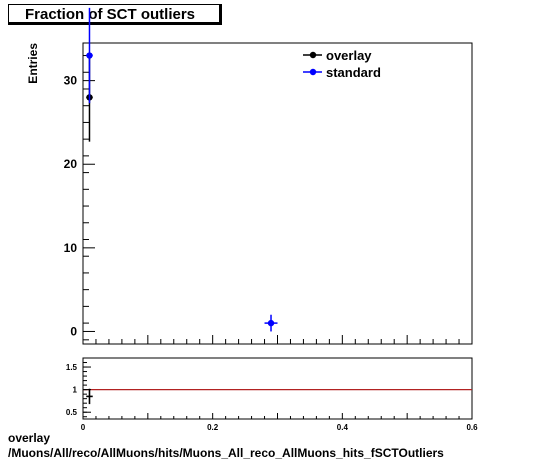 The width and height of the screenshot is (546, 462). What do you see at coordinates (353, 72) in the screenshot?
I see `legend-entry: standard` at bounding box center [353, 72].